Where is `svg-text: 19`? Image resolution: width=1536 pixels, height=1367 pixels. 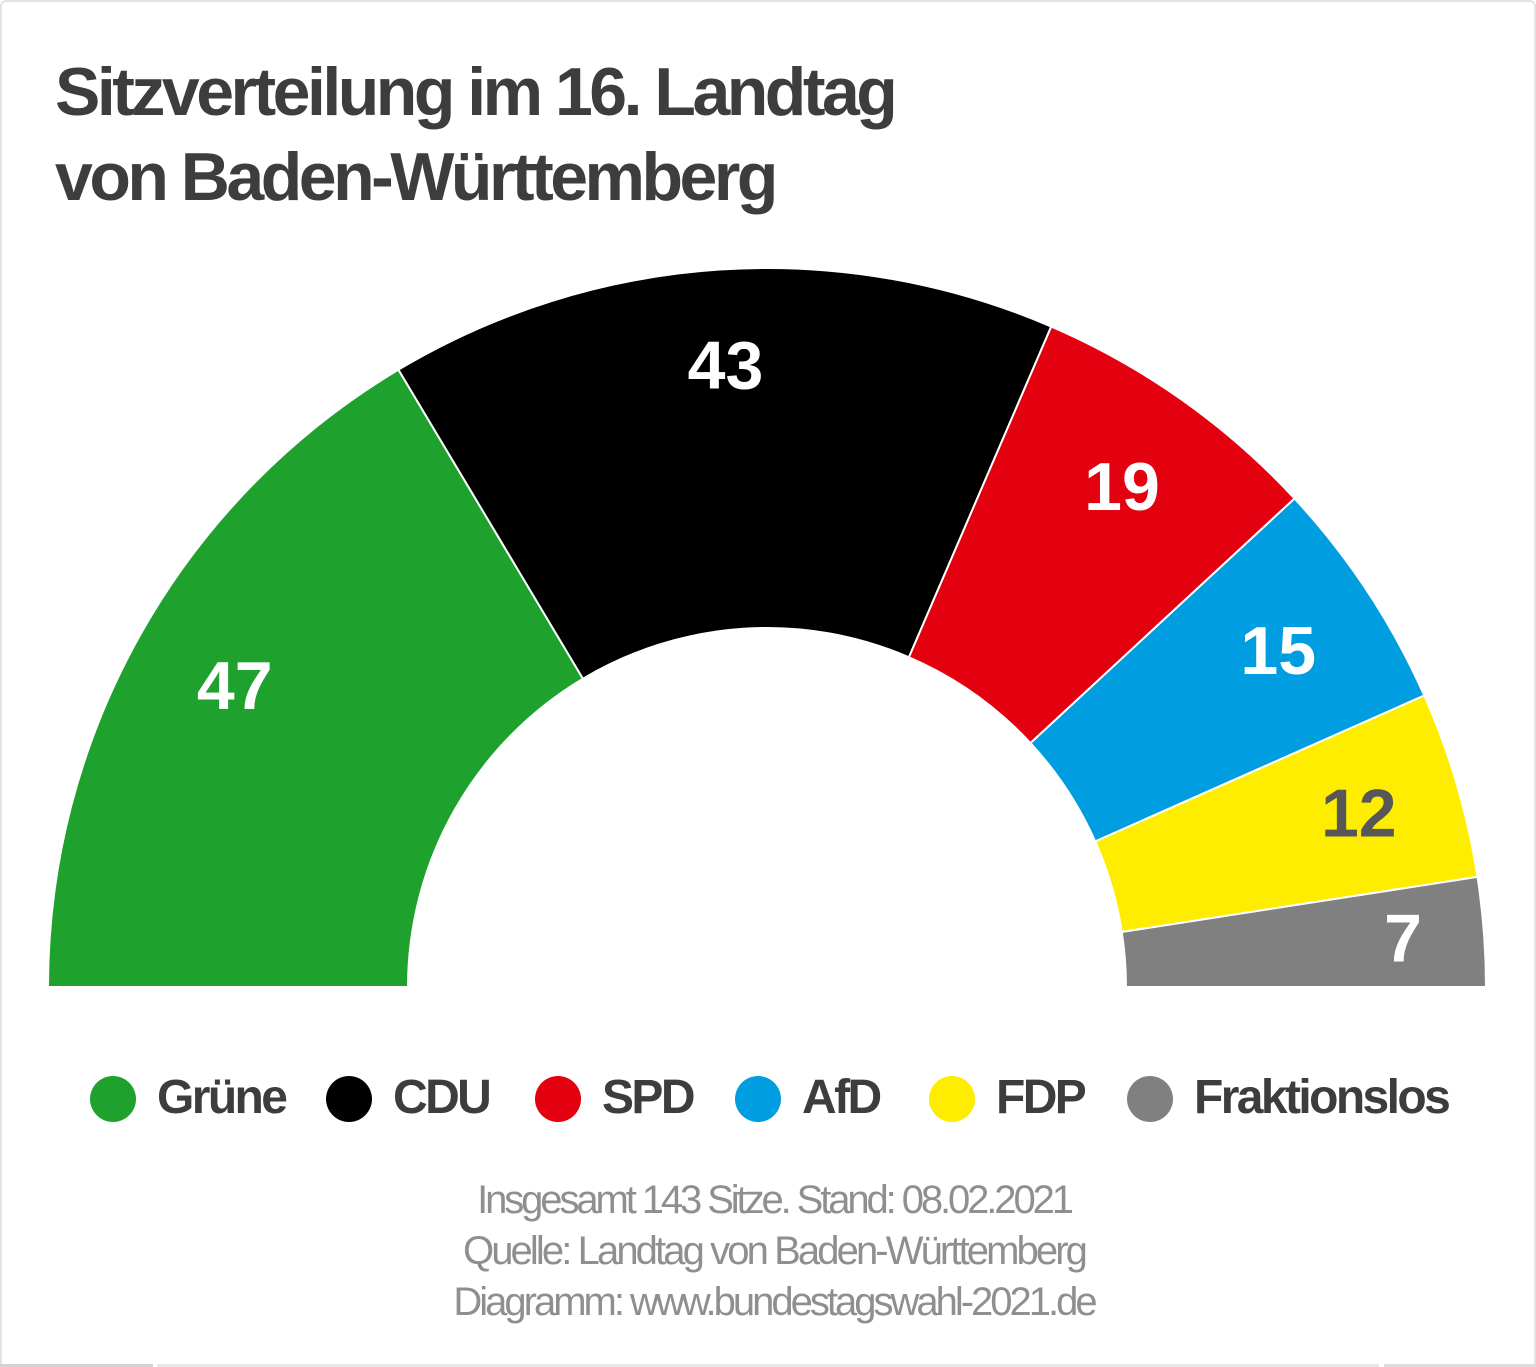
svg-text: 19 is located at coordinates (1122, 487).